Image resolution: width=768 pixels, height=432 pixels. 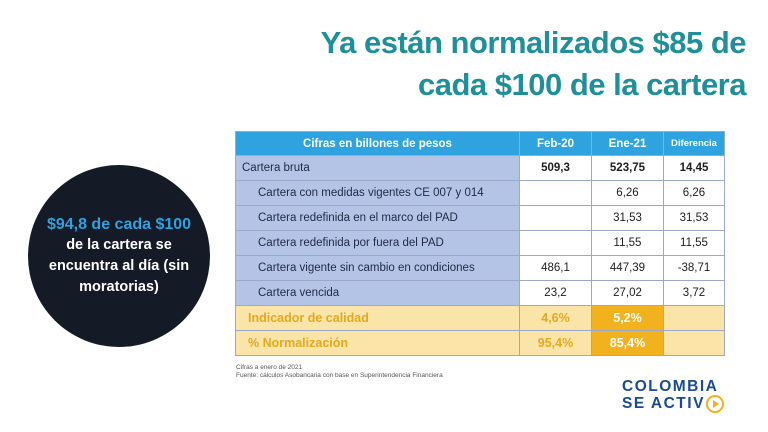 I want to click on header-ene-21: Ene-21, so click(x=627, y=143).